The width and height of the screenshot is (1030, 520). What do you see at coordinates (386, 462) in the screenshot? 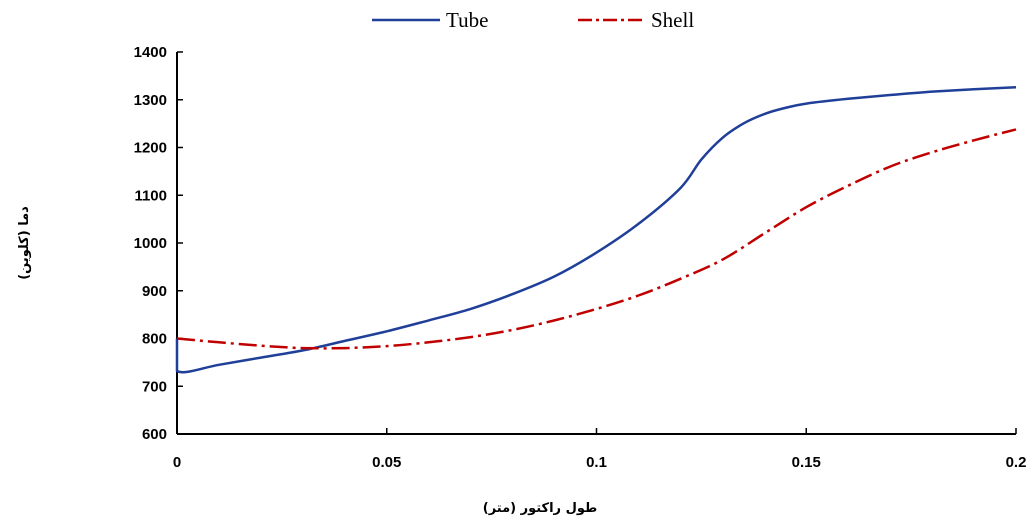
I see `x-tick-label: 0.05` at bounding box center [386, 462].